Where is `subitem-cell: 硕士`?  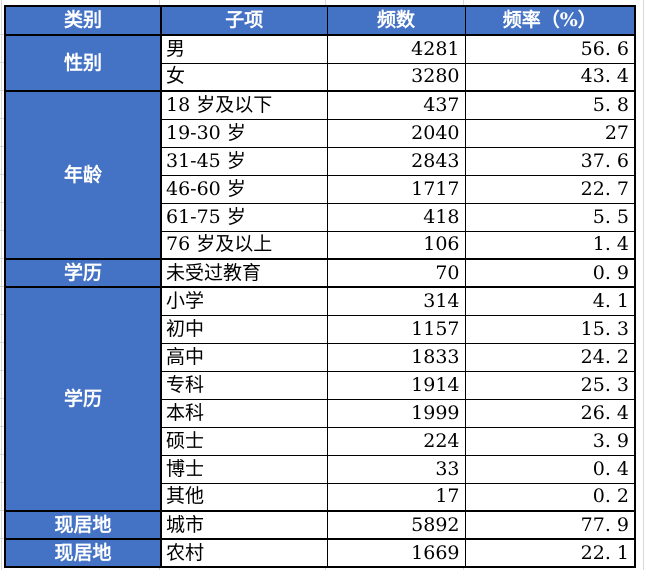
subitem-cell: 硕士 is located at coordinates (244, 441).